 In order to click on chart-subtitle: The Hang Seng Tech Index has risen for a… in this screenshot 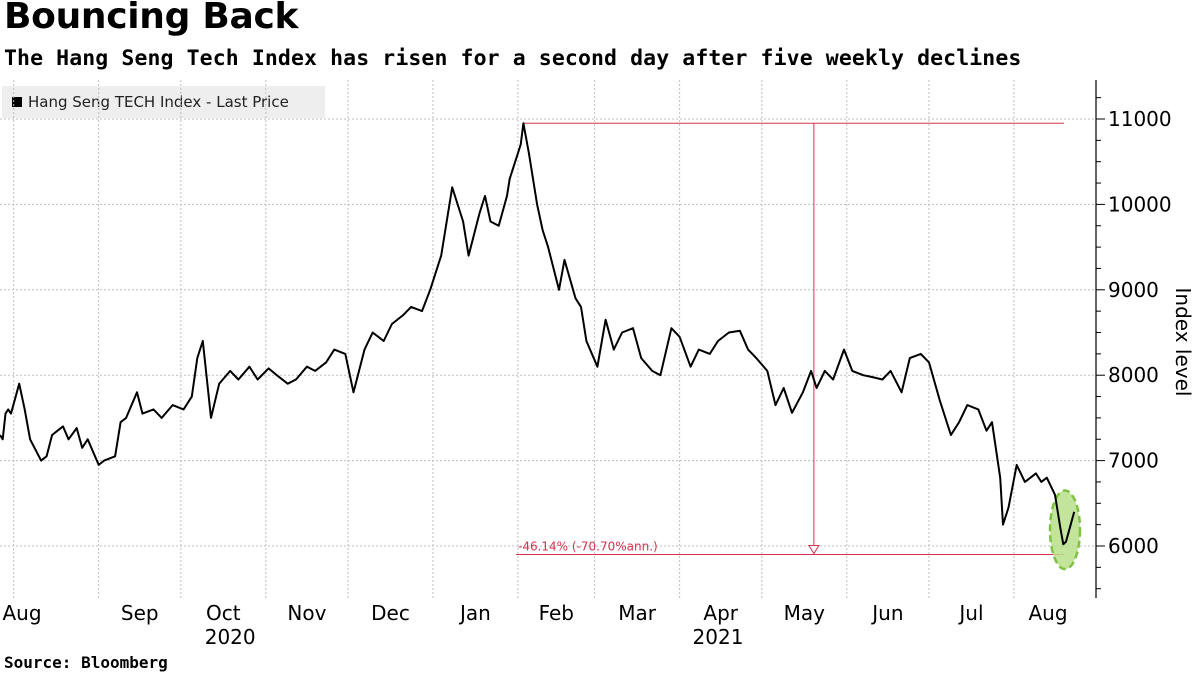, I will do `click(513, 58)`.